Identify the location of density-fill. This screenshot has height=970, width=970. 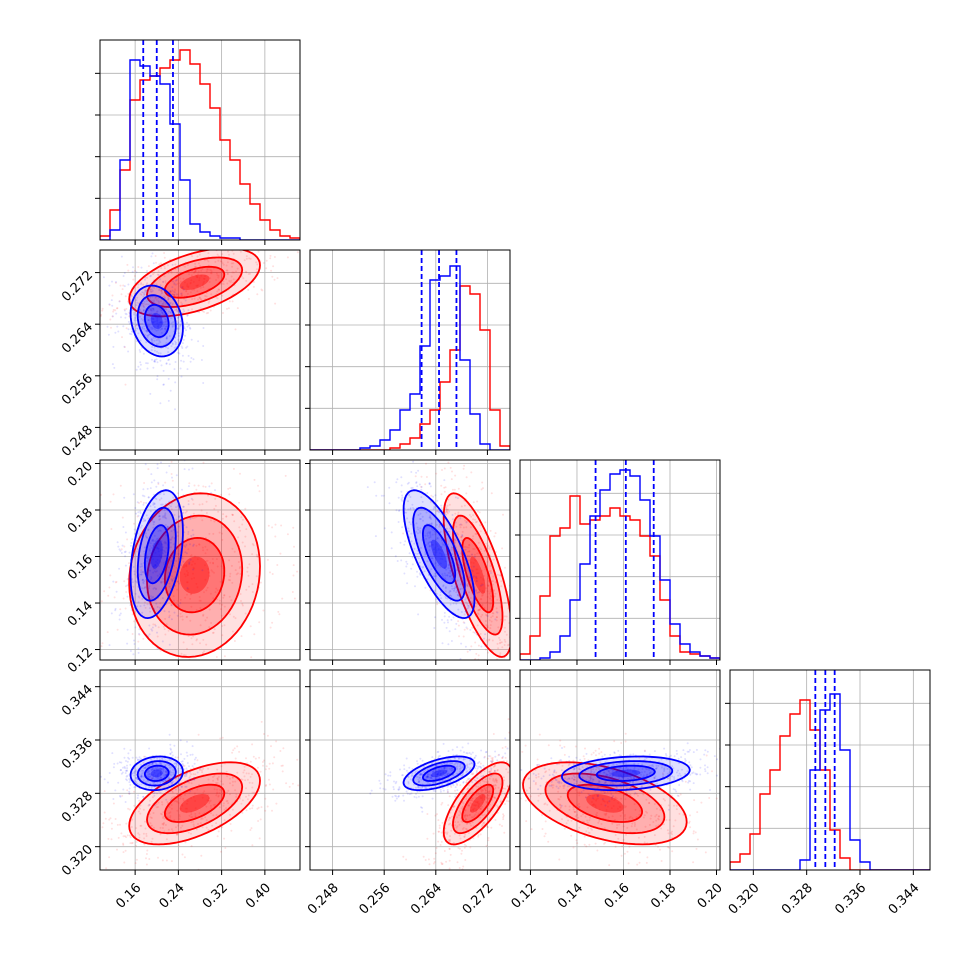
(194, 575).